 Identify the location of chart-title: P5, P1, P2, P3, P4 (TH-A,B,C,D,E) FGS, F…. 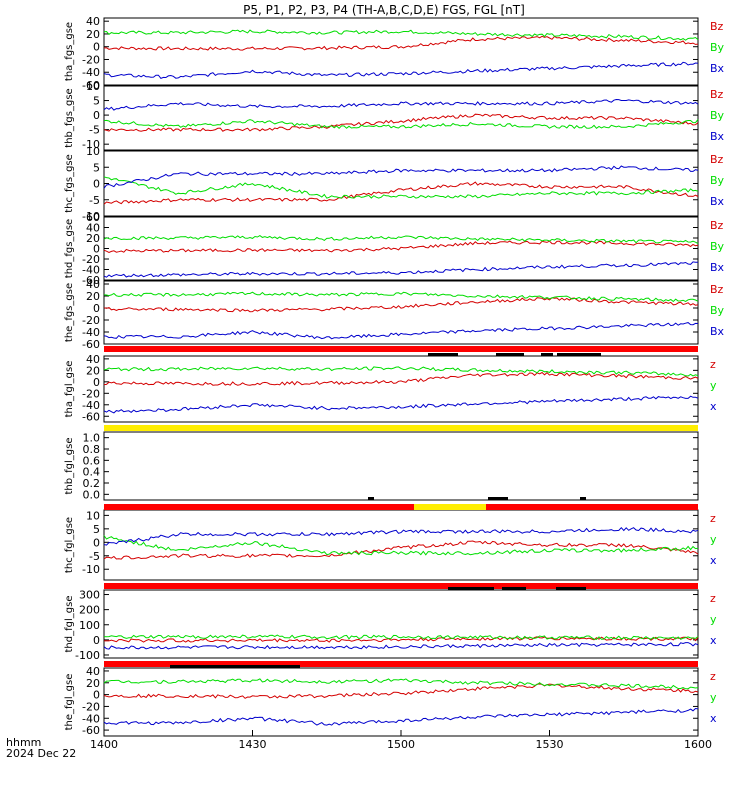
(384, 10).